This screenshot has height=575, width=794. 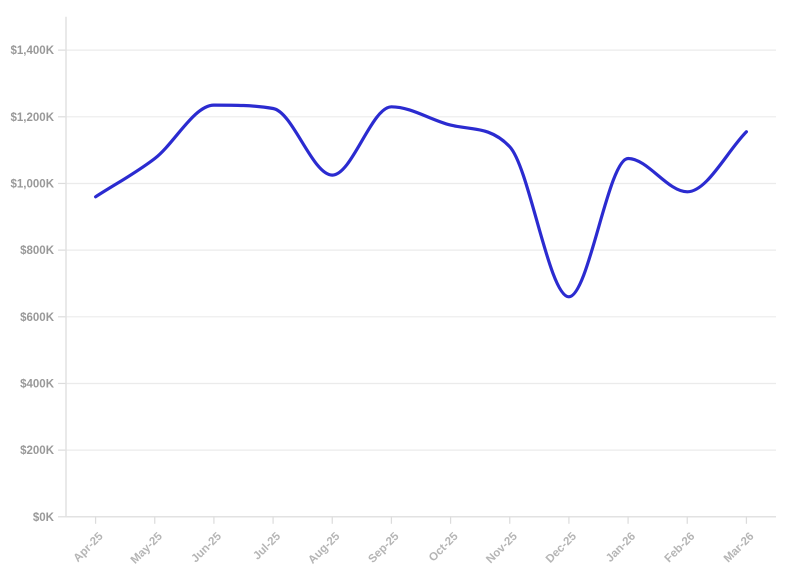 What do you see at coordinates (739, 547) in the screenshot?
I see `x-axis-label: Mar-26` at bounding box center [739, 547].